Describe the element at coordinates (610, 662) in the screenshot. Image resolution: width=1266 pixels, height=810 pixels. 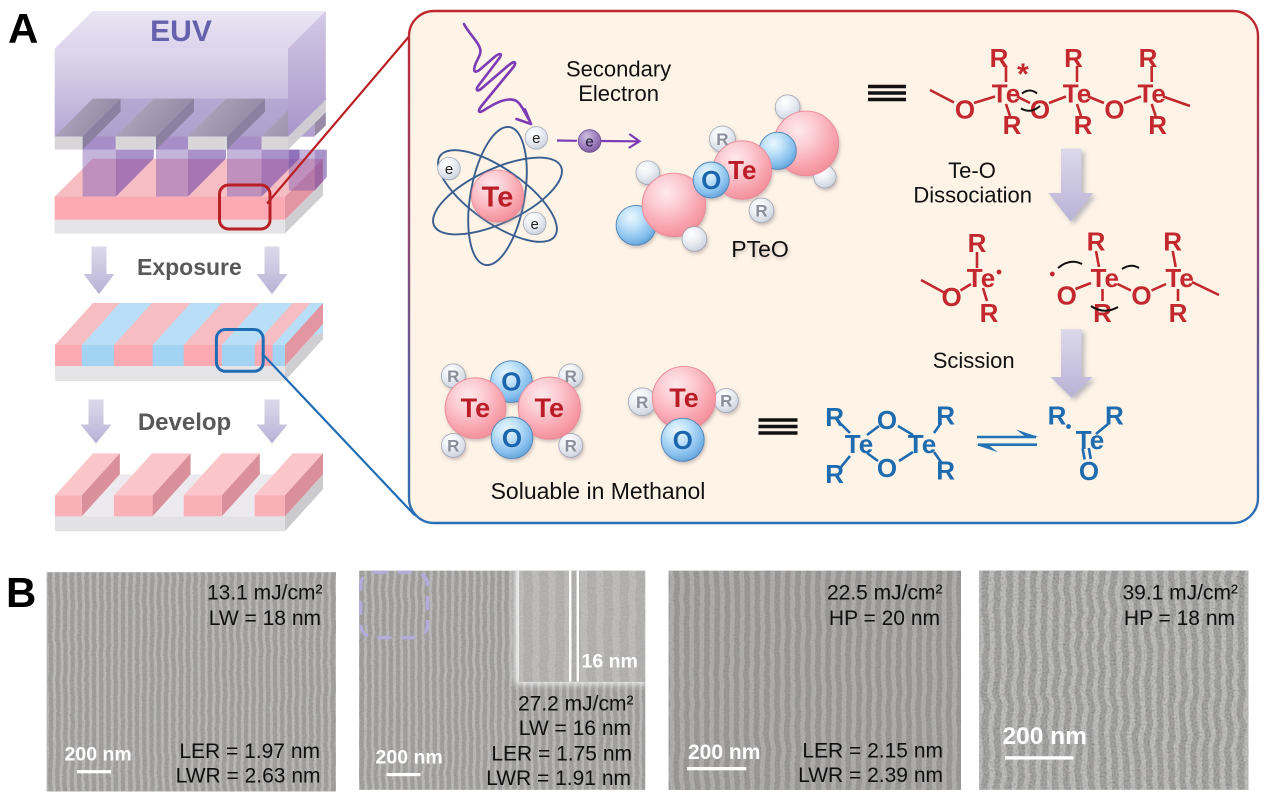
I see `svg-text: 16 nm` at that location.